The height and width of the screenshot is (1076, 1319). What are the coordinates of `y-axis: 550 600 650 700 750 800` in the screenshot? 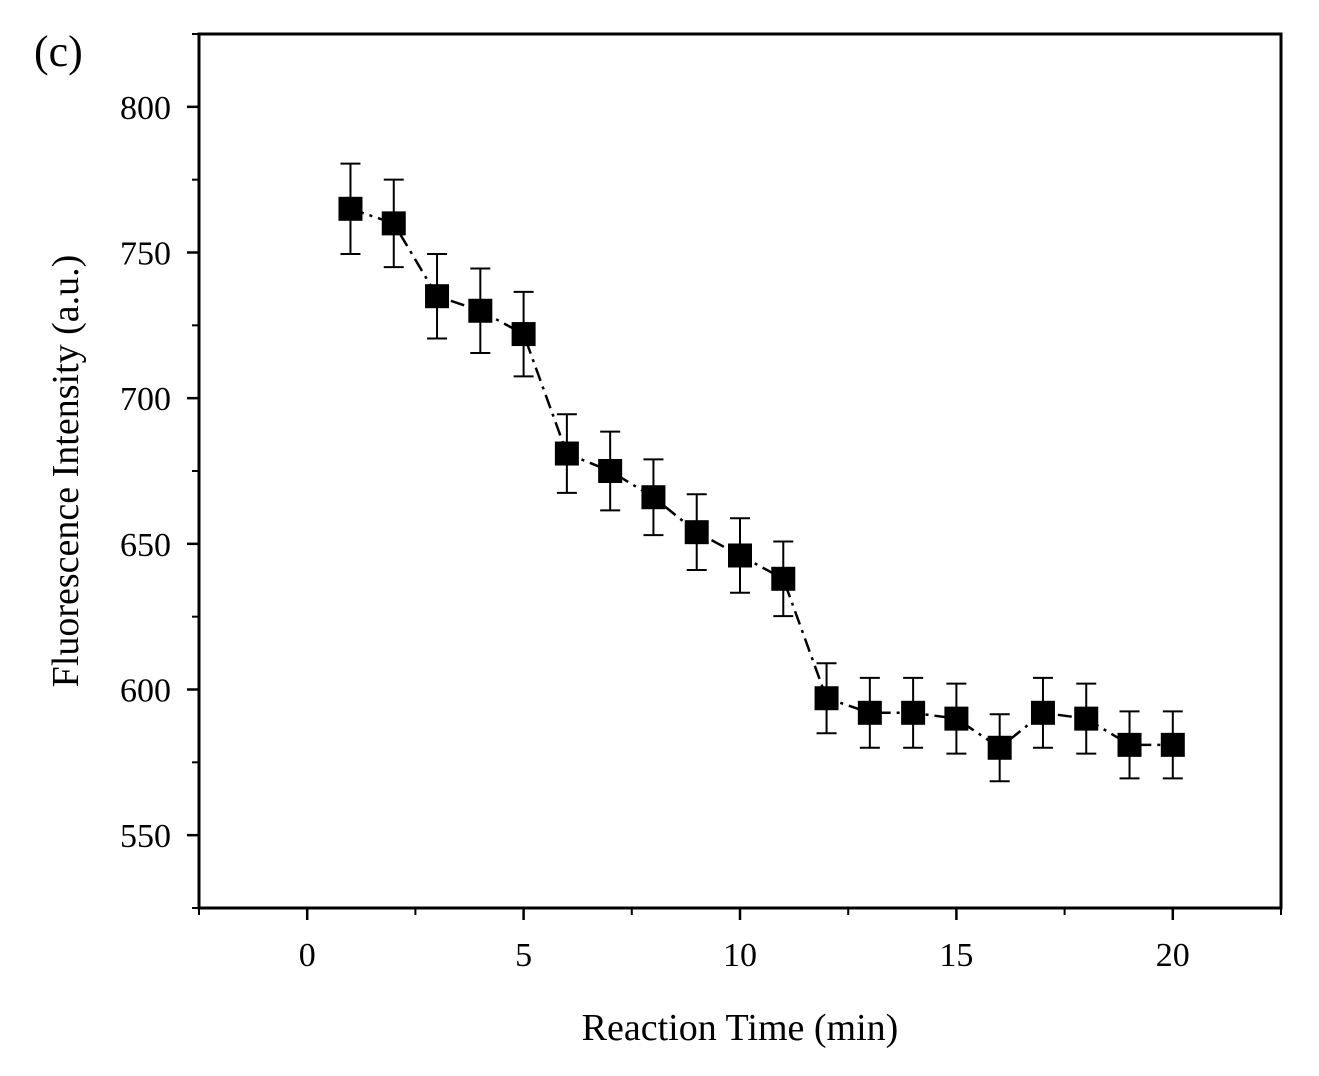 It's located at (159, 471).